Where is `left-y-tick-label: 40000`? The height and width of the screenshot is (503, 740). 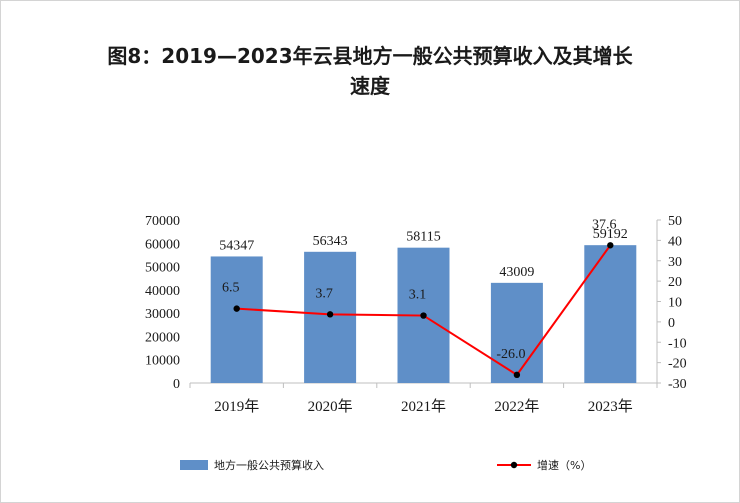
left-y-tick-label: 40000 is located at coordinates (162, 291).